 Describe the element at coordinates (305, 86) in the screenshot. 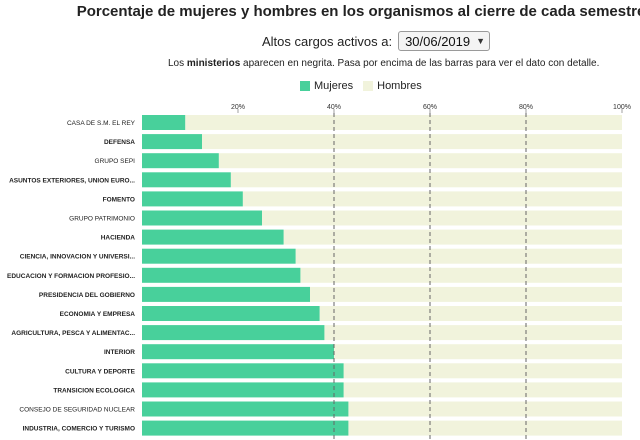

I see `legend-swatch-women` at that location.